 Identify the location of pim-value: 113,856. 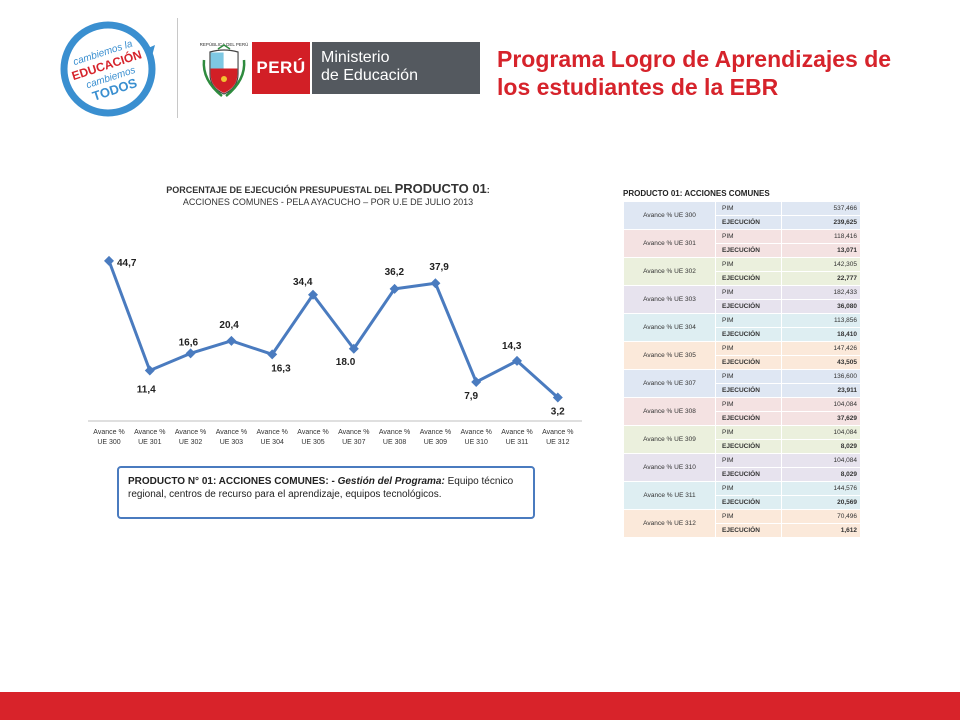
(821, 320).